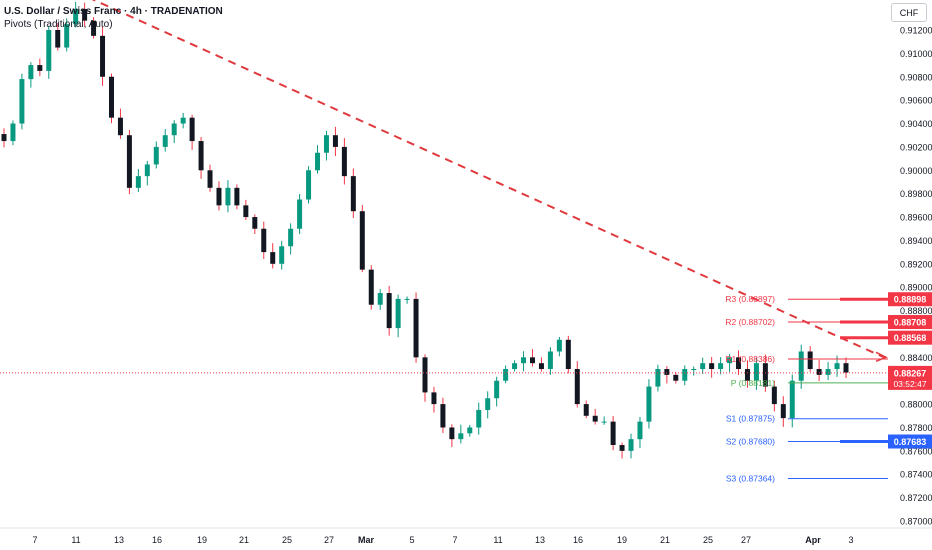  I want to click on y-tick-label: 0.89800, so click(916, 194).